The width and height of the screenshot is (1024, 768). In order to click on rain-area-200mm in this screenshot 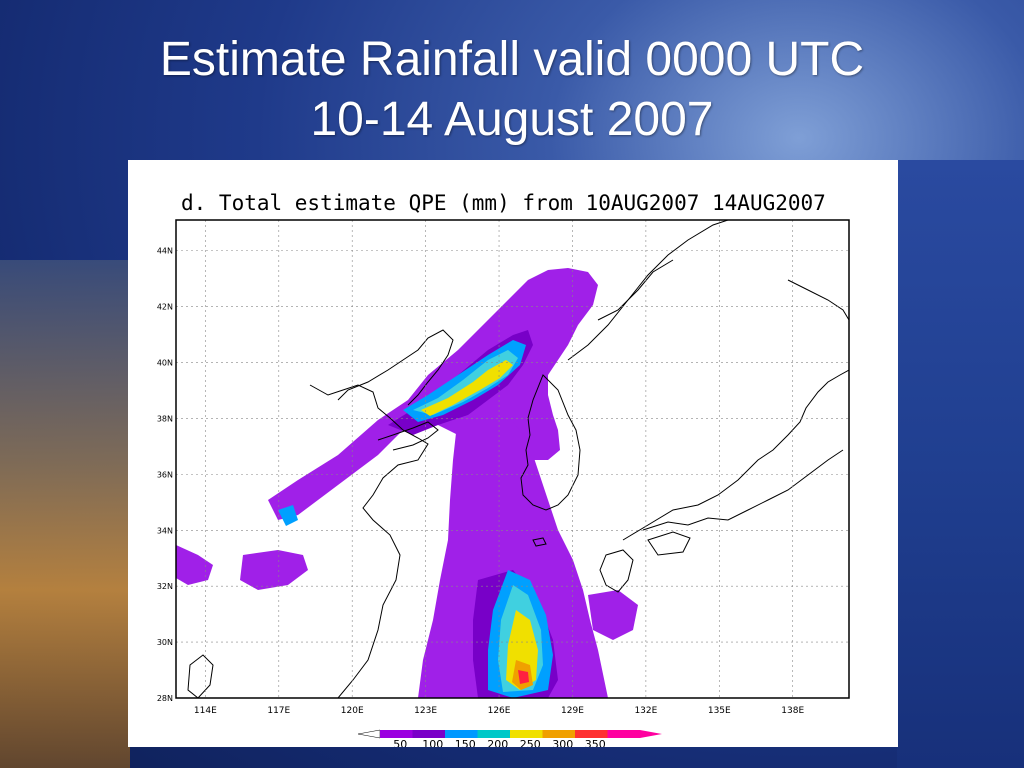, I will do `click(465, 382)`.